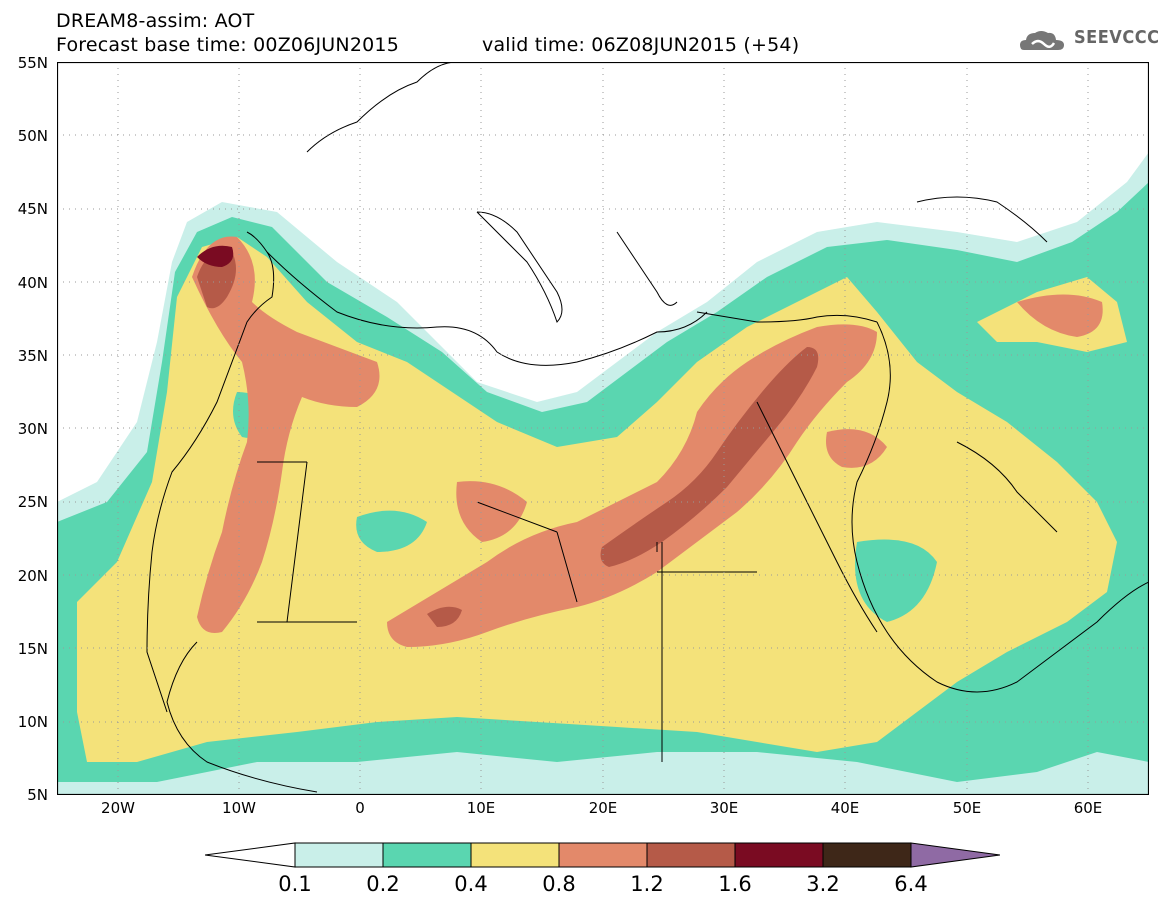 This screenshot has width=1165, height=905. I want to click on legend-extend-high, so click(955, 855).